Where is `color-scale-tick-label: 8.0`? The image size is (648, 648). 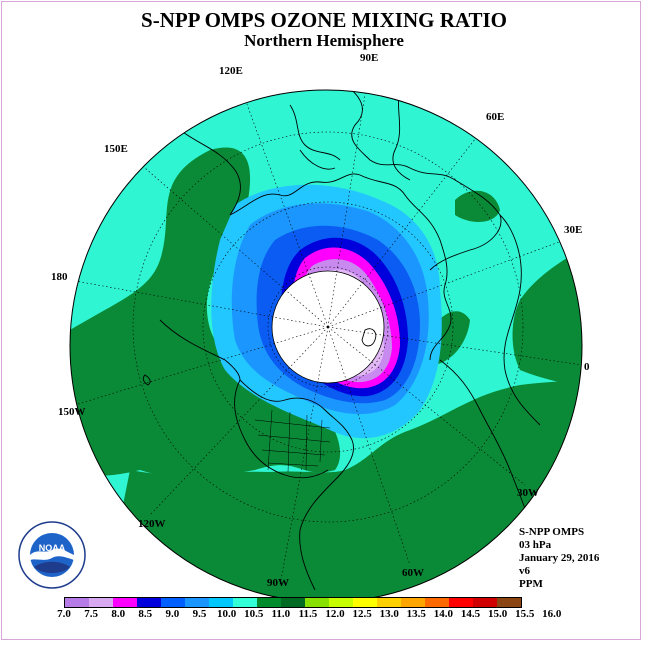
color-scale-tick-label: 8.0 is located at coordinates (118, 614).